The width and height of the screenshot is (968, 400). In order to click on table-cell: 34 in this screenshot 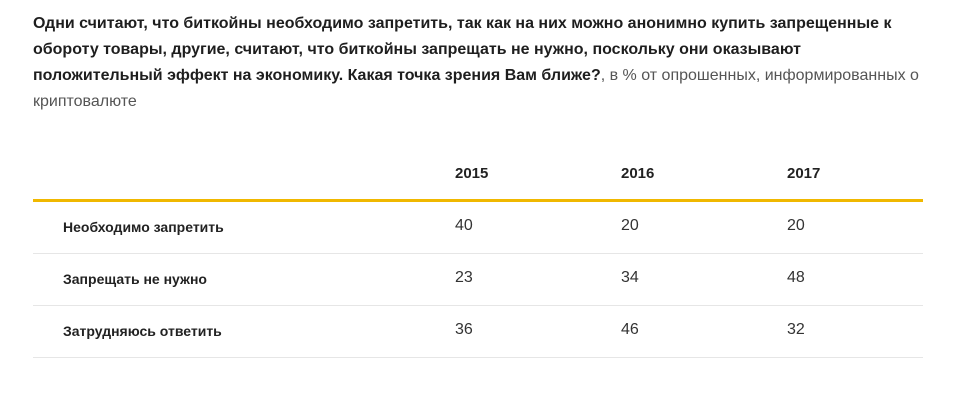, I will do `click(630, 277)`.